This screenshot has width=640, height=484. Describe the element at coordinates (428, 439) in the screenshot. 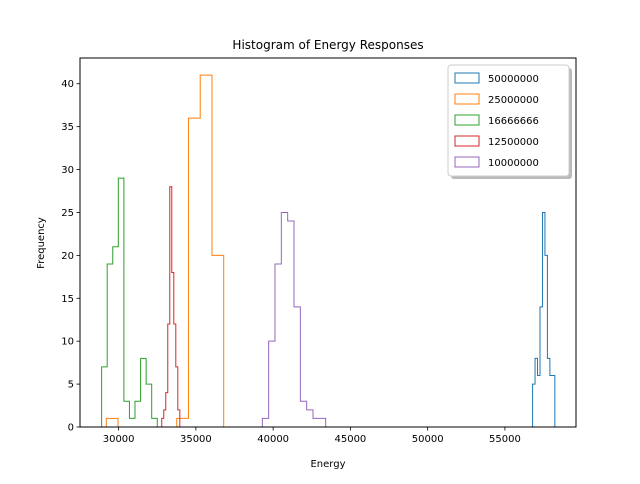

I see `x-tick-label: 50000` at that location.